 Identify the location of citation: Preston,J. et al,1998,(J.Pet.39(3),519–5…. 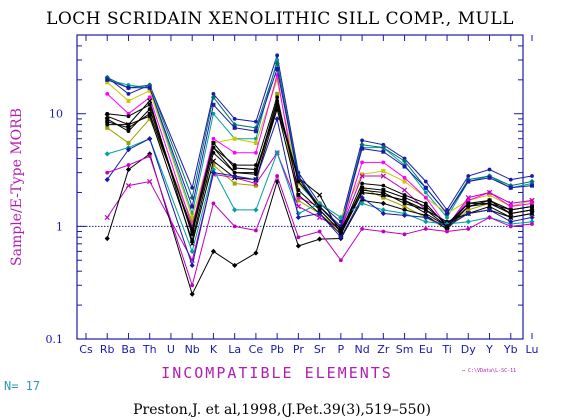
(282, 410).